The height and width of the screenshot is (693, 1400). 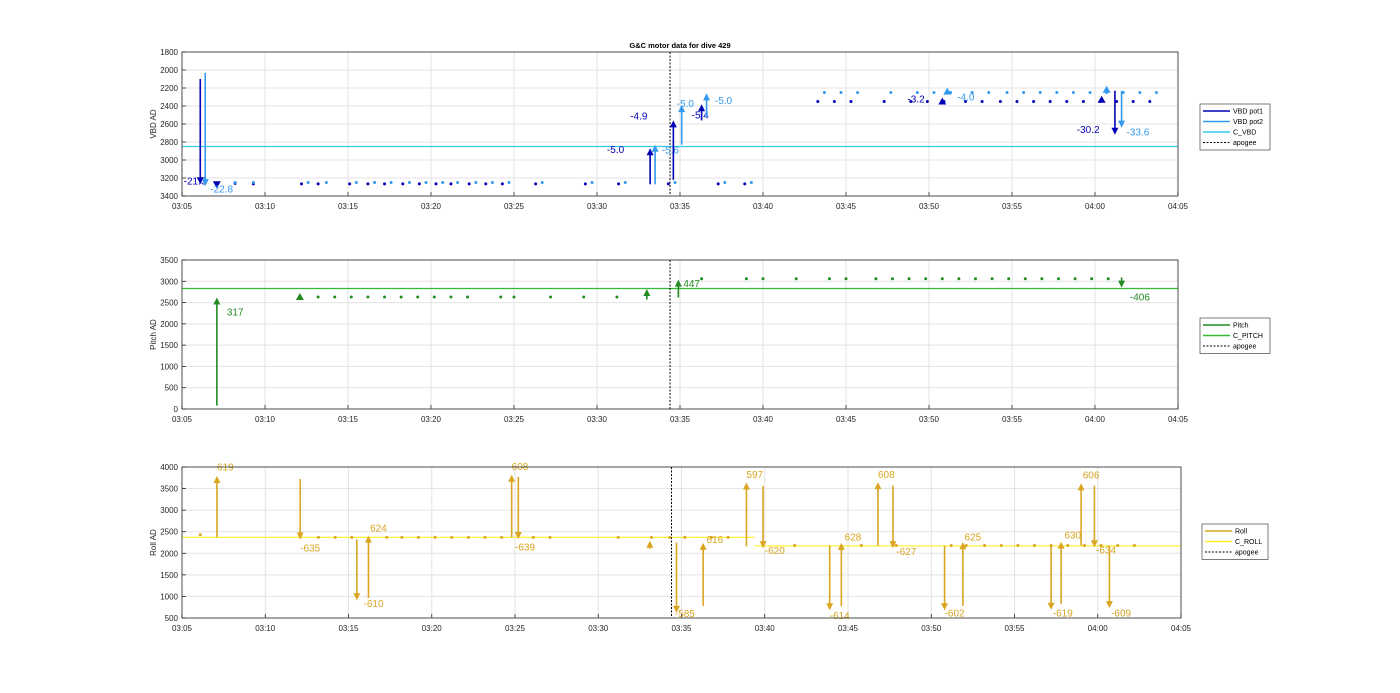 I want to click on move-label: -585, so click(x=685, y=614).